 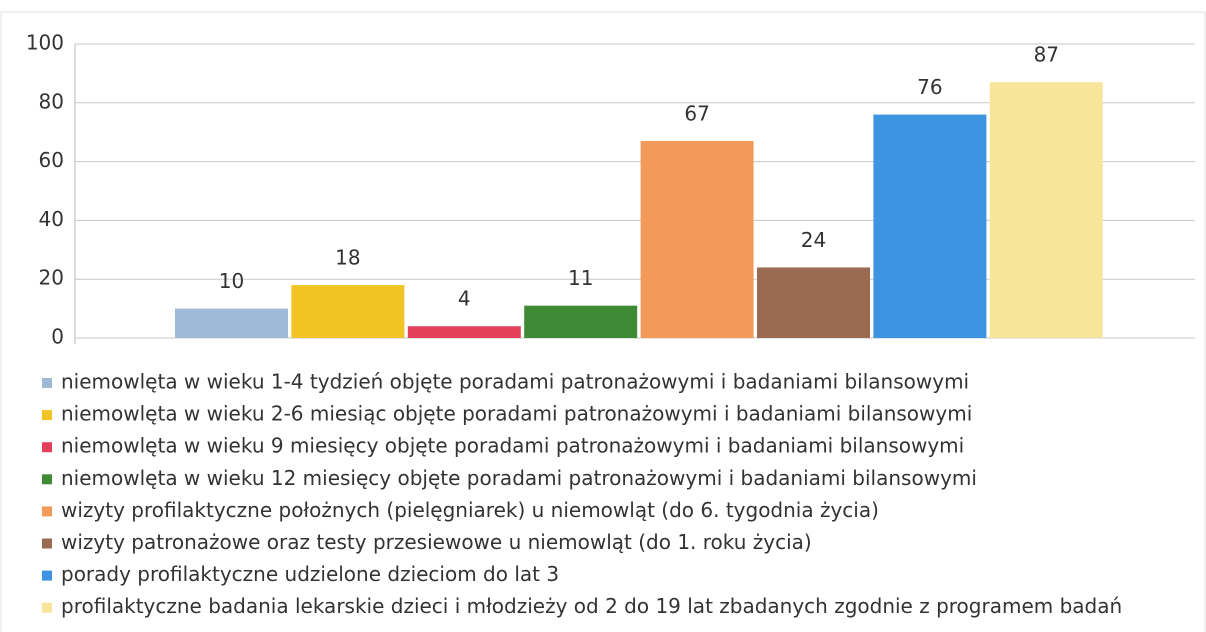 I want to click on data-label: 67, so click(x=696, y=114).